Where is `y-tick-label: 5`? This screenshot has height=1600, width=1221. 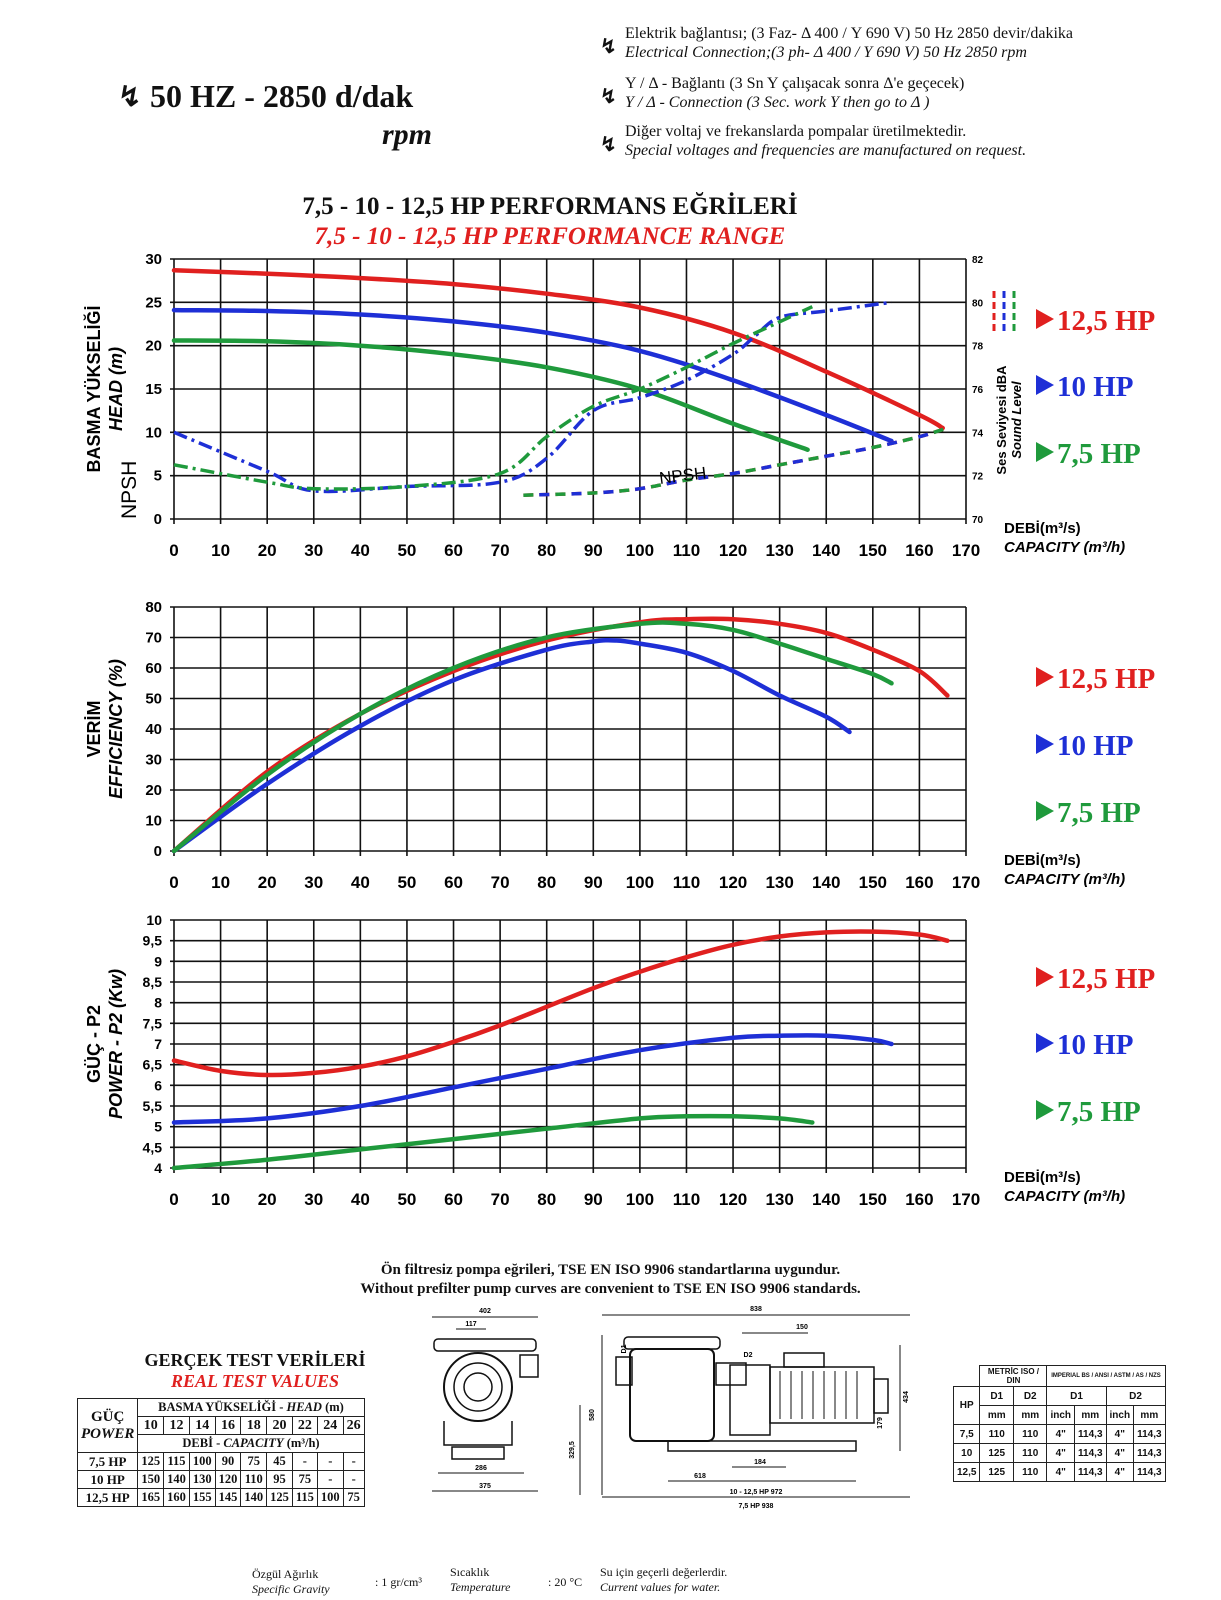
y-tick-label: 5 is located at coordinates (158, 476).